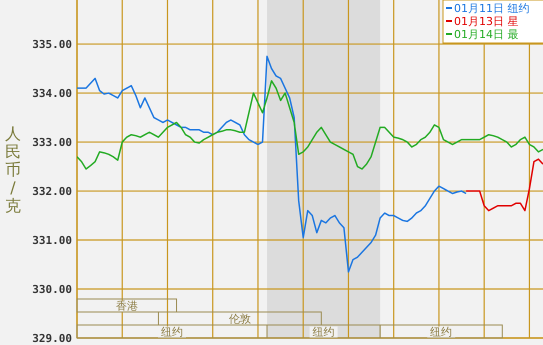 This screenshot has height=345, width=543. I want to click on y-tick-label: 335.00, so click(52, 45).